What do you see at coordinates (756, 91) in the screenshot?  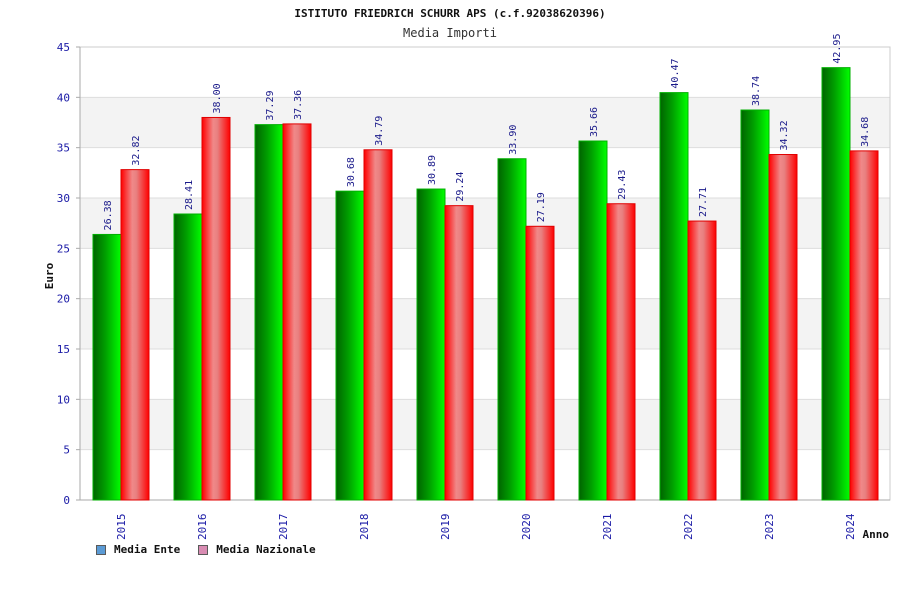 I see `data-label-media-ente: 38.74` at bounding box center [756, 91].